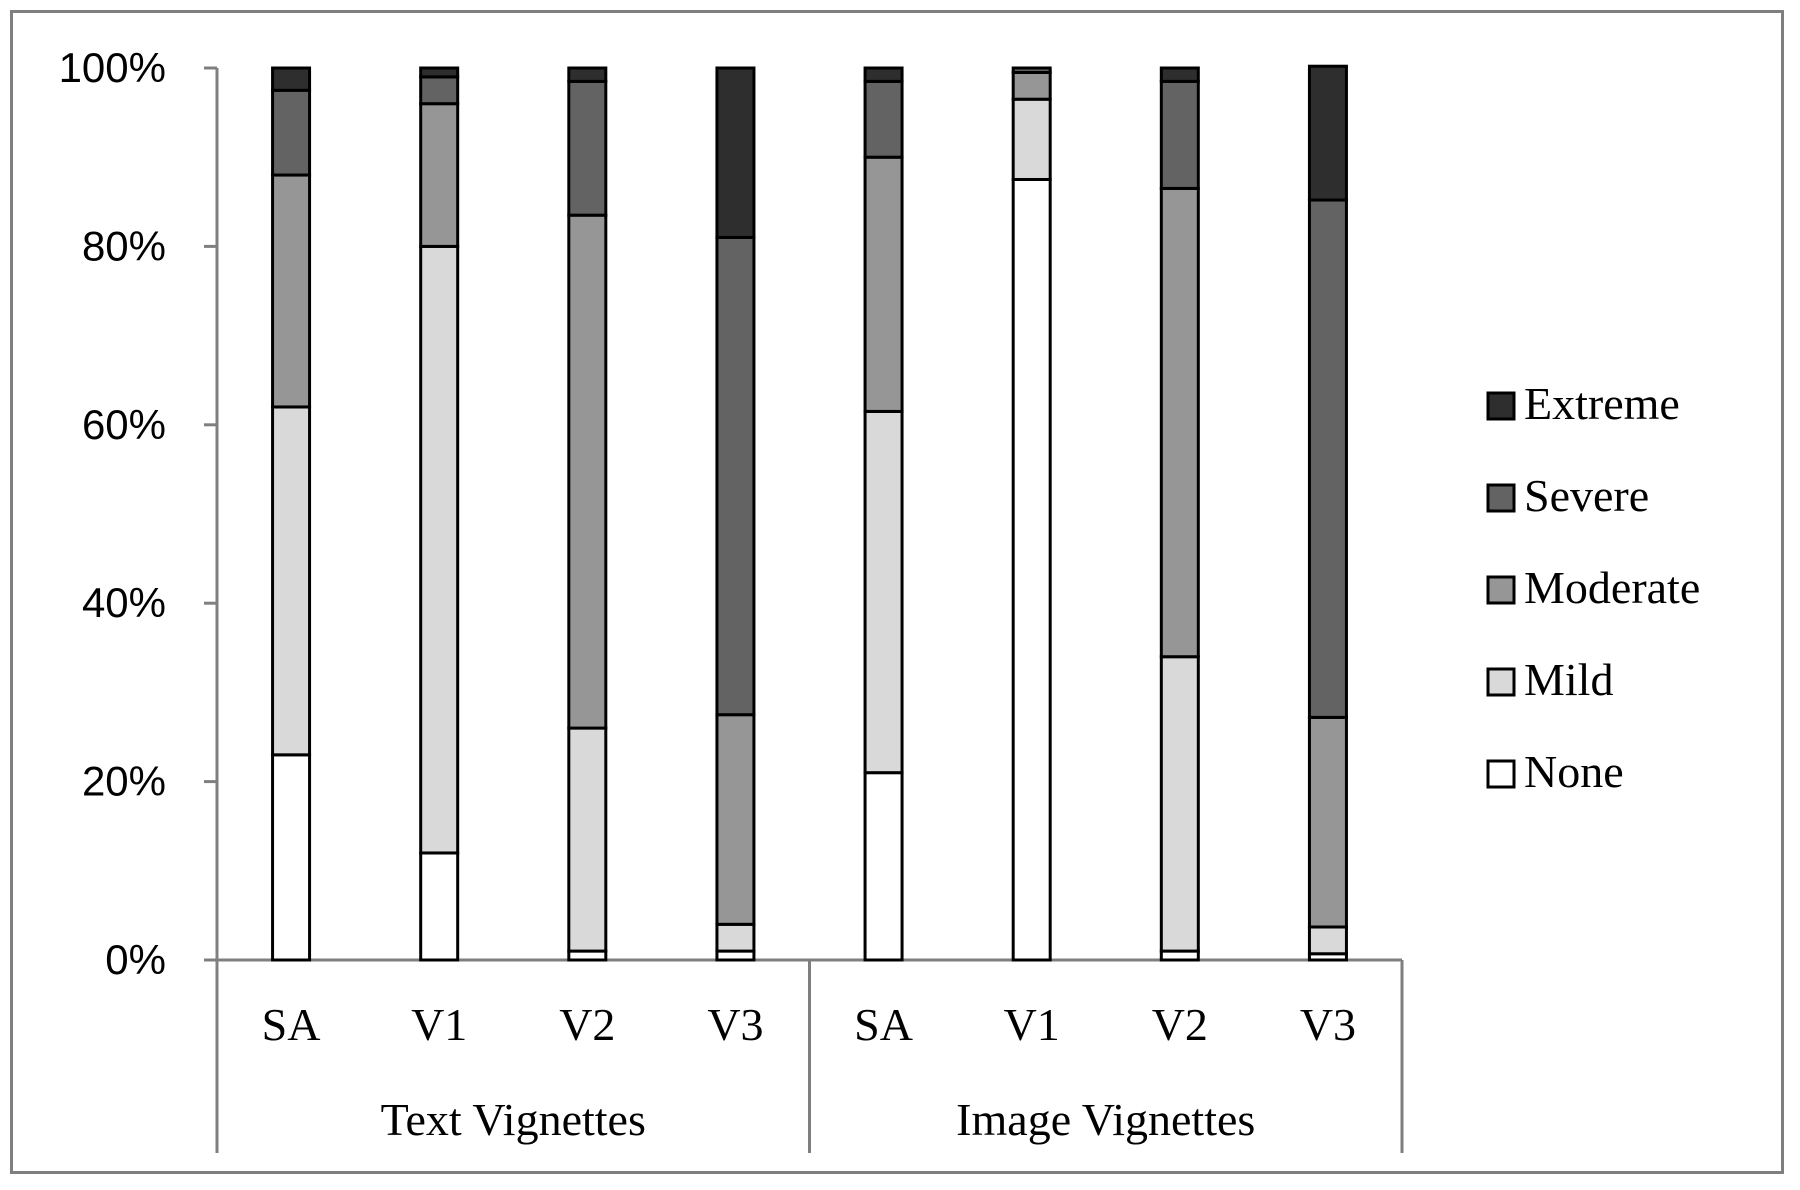 The width and height of the screenshot is (1800, 1190). I want to click on y-tick-label: 60%, so click(124, 424).